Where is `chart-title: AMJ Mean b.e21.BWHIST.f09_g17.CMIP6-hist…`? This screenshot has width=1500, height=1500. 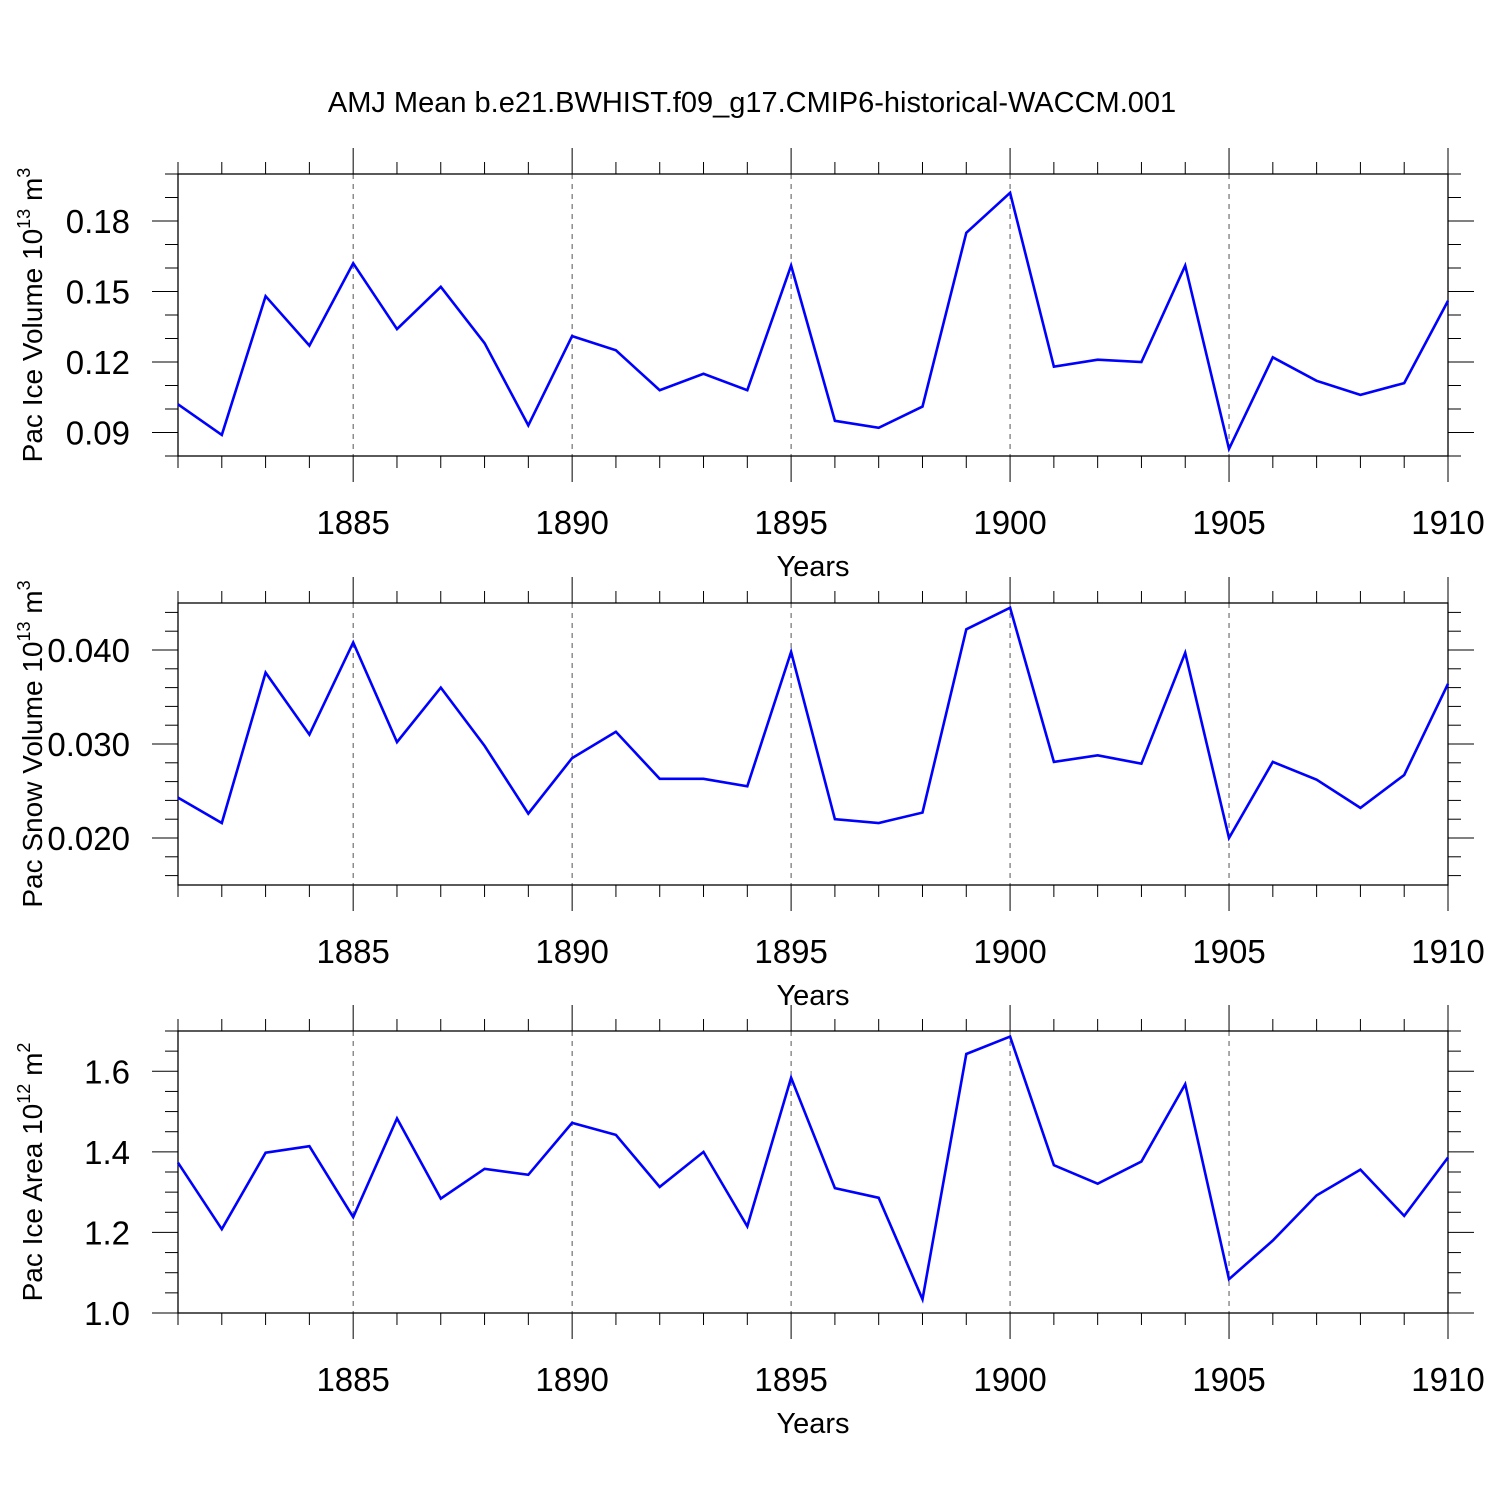 chart-title: AMJ Mean b.e21.BWHIST.f09_g17.CMIP6-hist… is located at coordinates (752, 103).